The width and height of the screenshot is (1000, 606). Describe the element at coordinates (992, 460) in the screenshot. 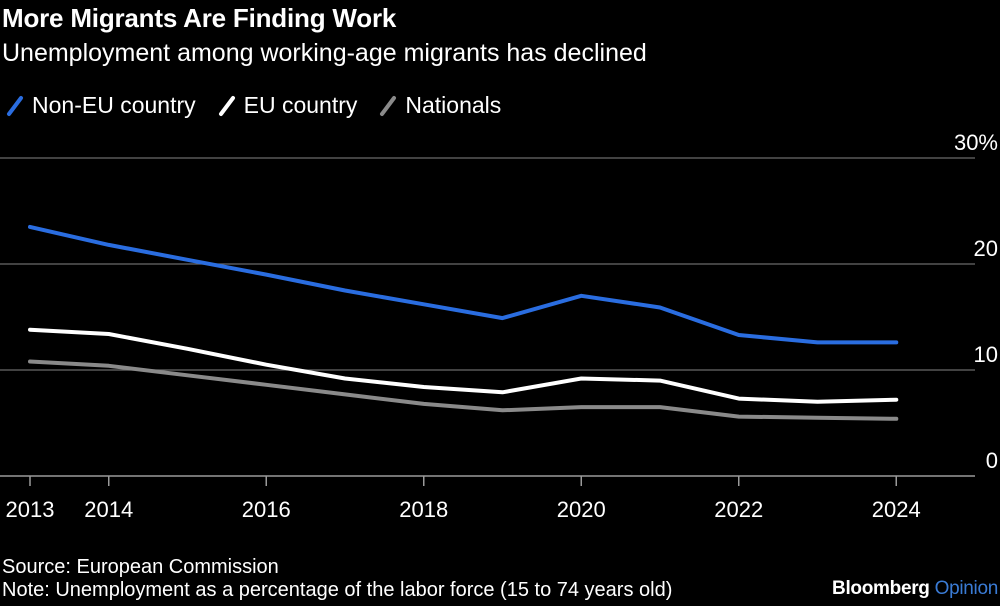

I see `y-tick-label-0: 0` at that location.